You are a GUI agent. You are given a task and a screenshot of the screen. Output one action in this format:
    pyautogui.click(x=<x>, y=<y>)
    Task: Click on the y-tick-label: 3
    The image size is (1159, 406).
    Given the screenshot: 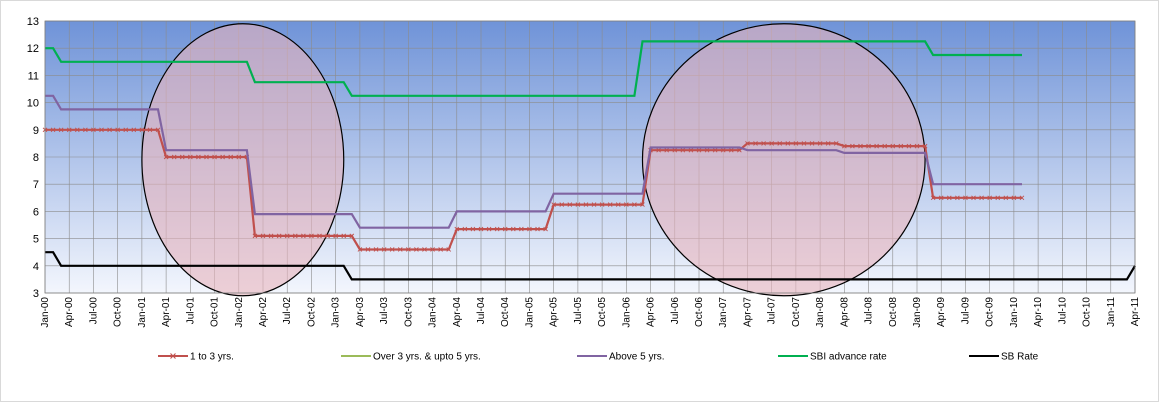 What is the action you would take?
    pyautogui.click(x=36, y=294)
    